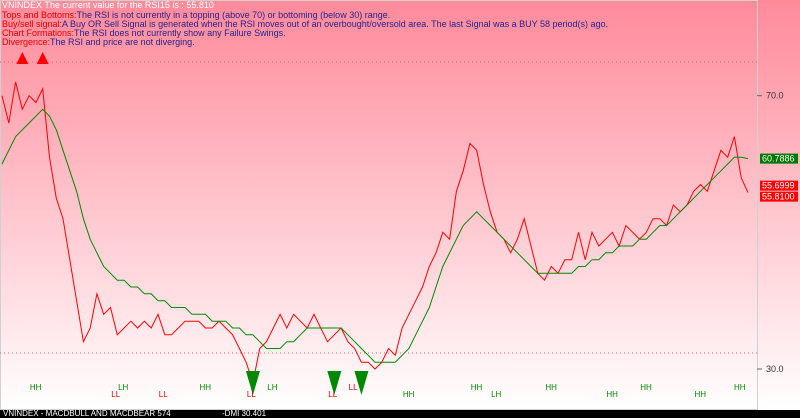  Describe the element at coordinates (775, 96) in the screenshot. I see `y-tick-label: 70.0` at that location.